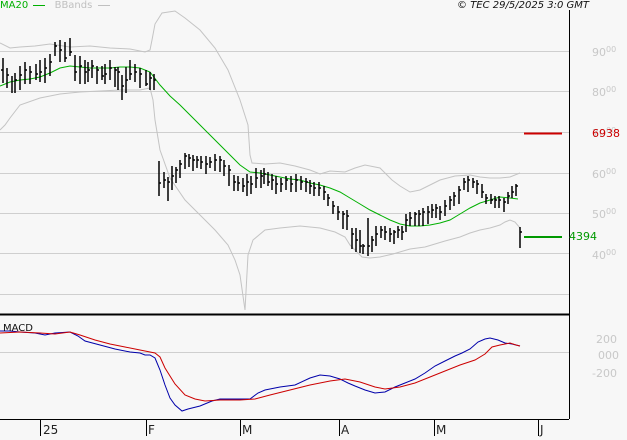  What do you see at coordinates (247, 430) in the screenshot?
I see `x-label-mar: M` at bounding box center [247, 430].